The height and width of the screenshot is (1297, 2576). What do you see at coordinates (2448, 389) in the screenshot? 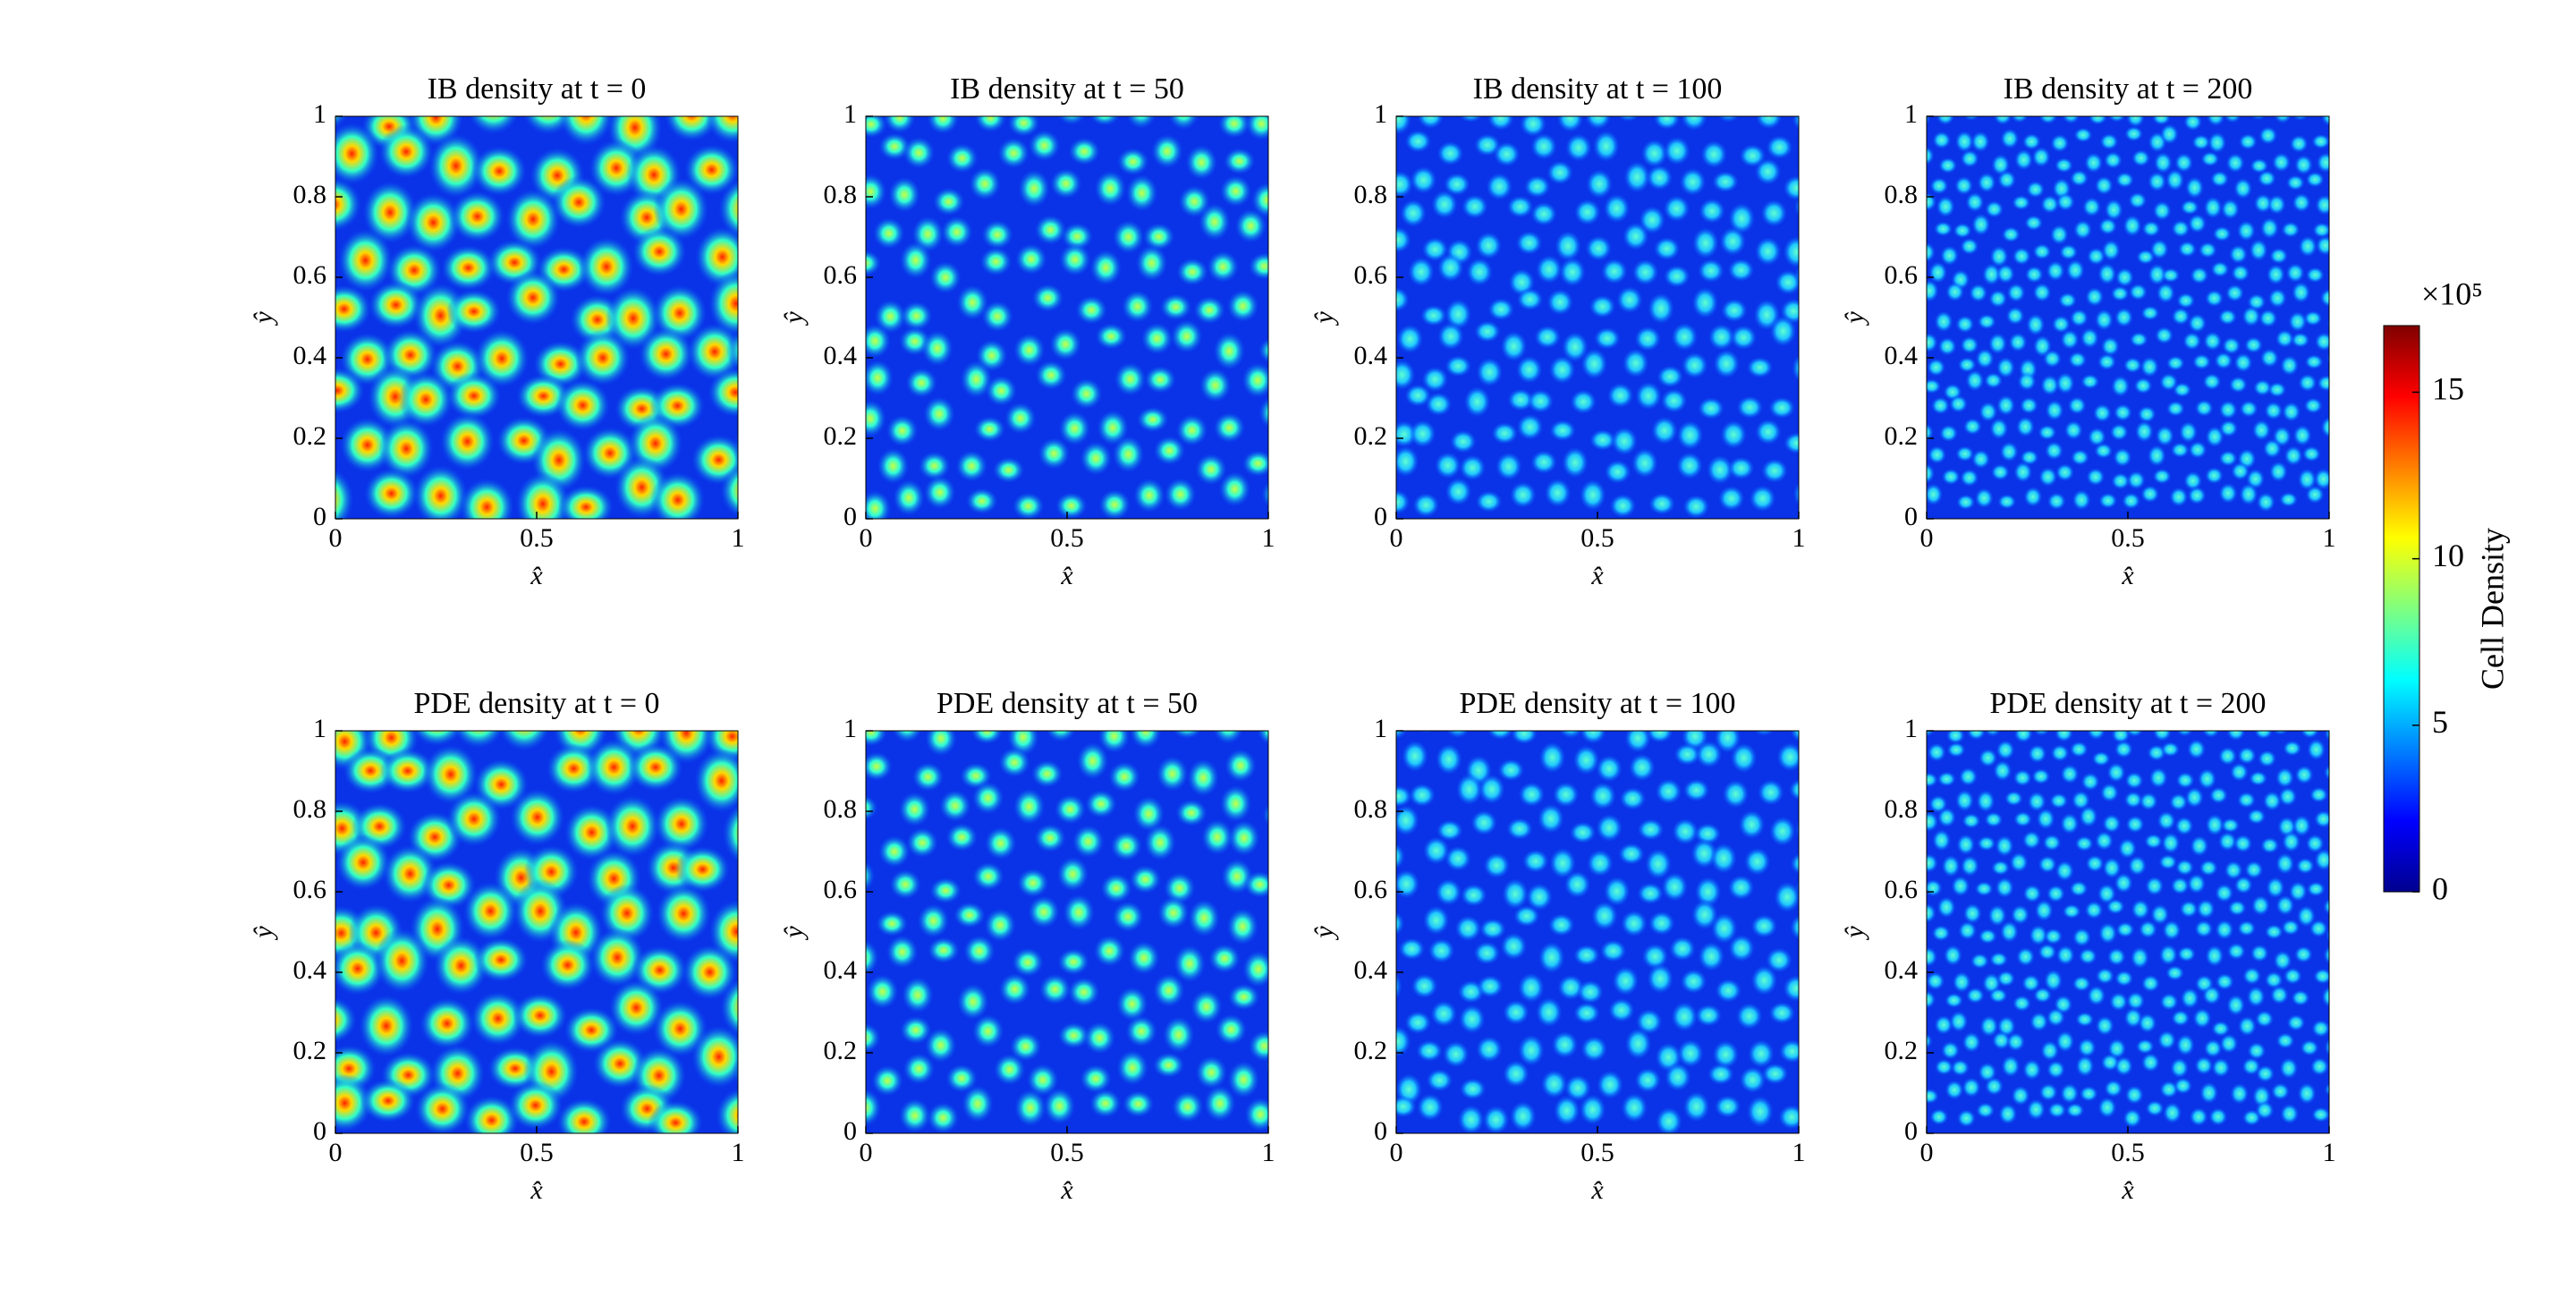
I see `colorbar-tick-label: 15` at bounding box center [2448, 389].